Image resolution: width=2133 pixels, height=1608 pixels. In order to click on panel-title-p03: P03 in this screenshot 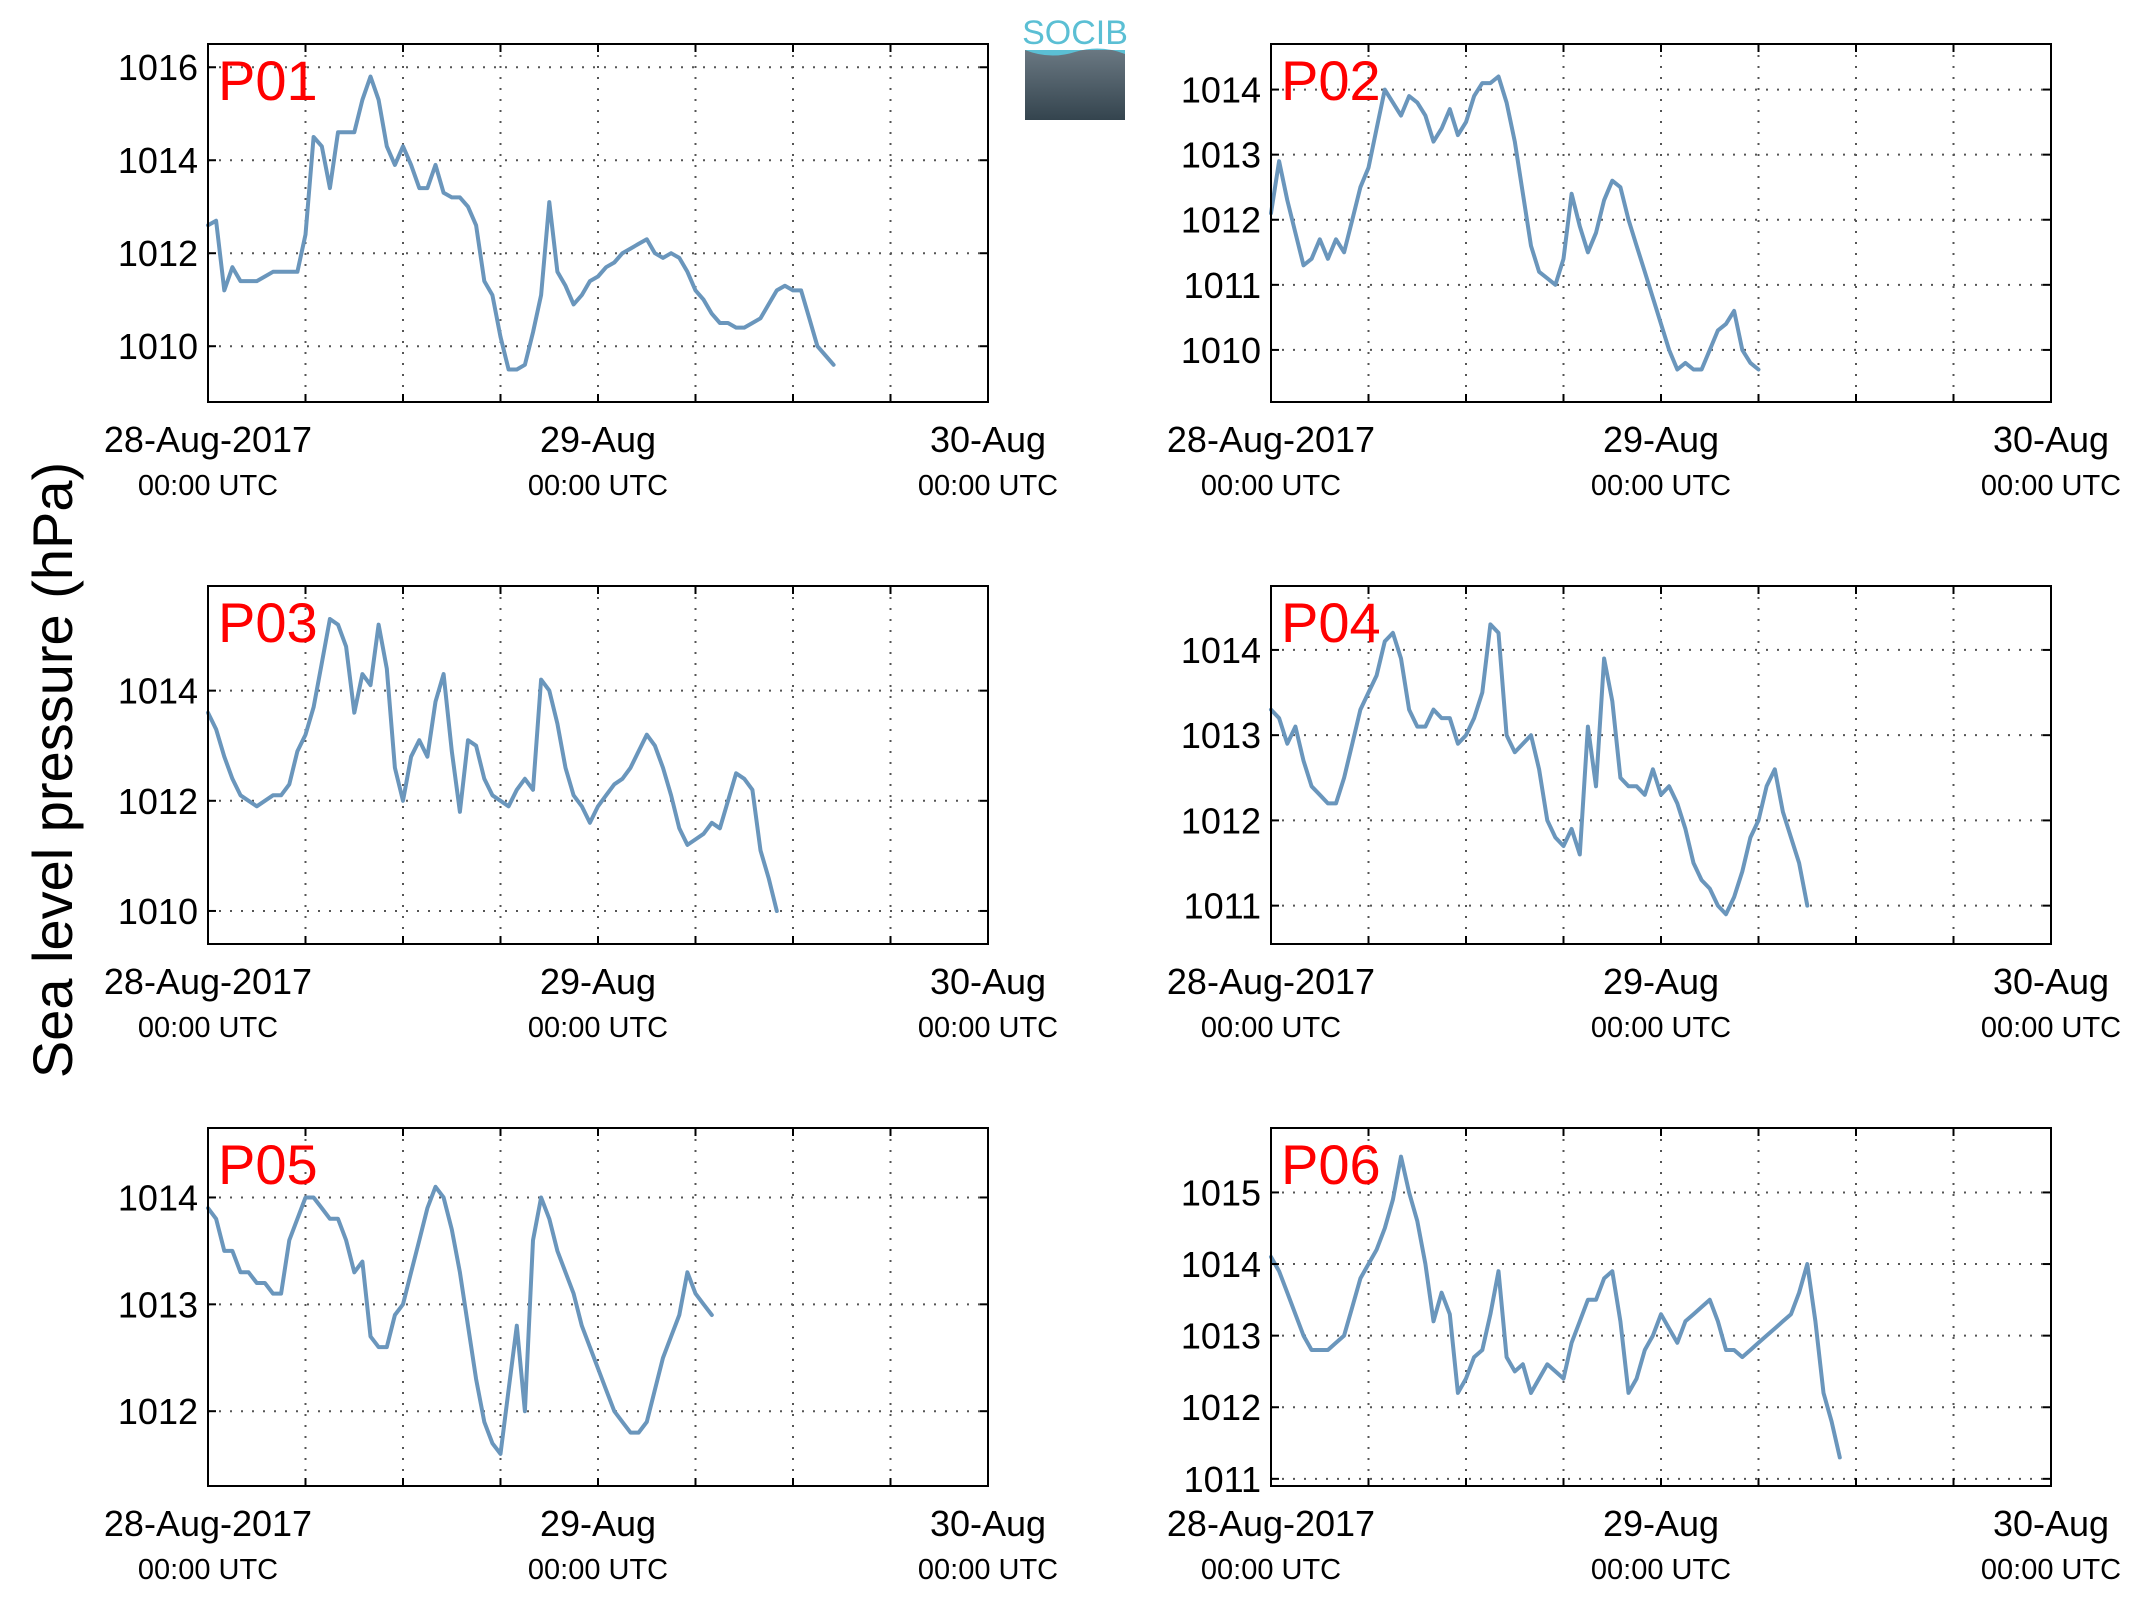, I will do `click(268, 622)`.